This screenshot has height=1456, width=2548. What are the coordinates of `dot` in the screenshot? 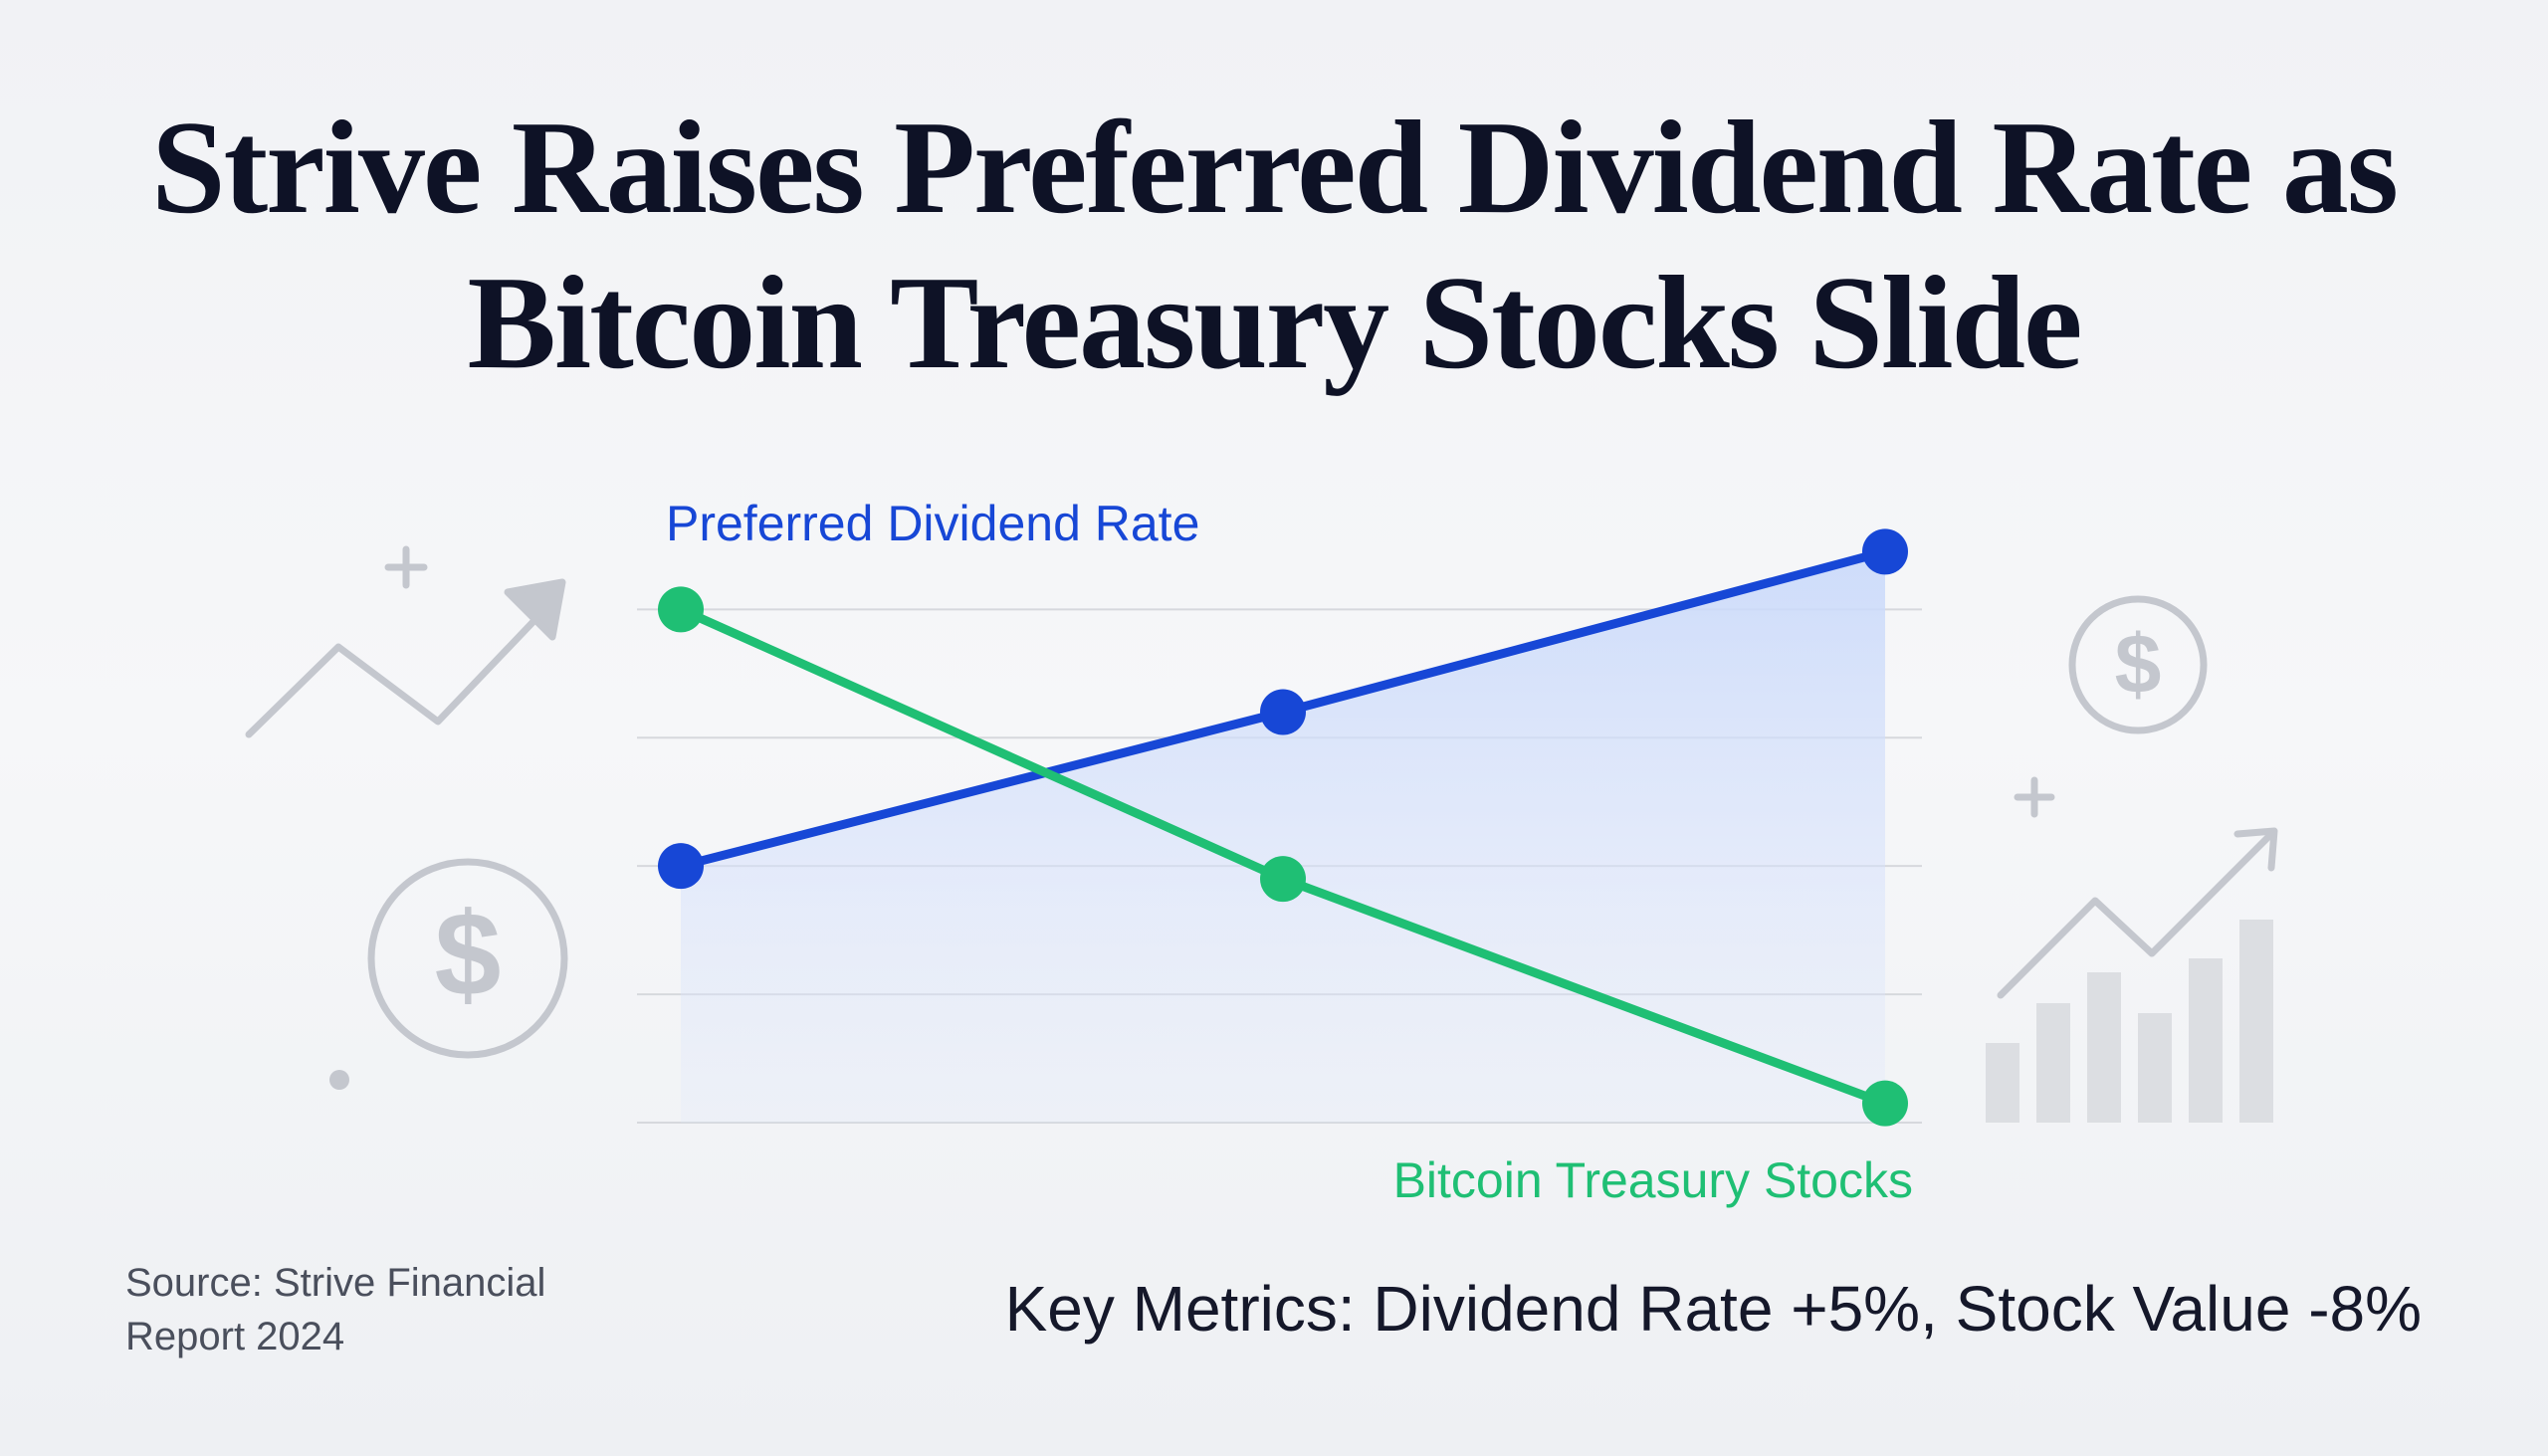 It's located at (339, 1080).